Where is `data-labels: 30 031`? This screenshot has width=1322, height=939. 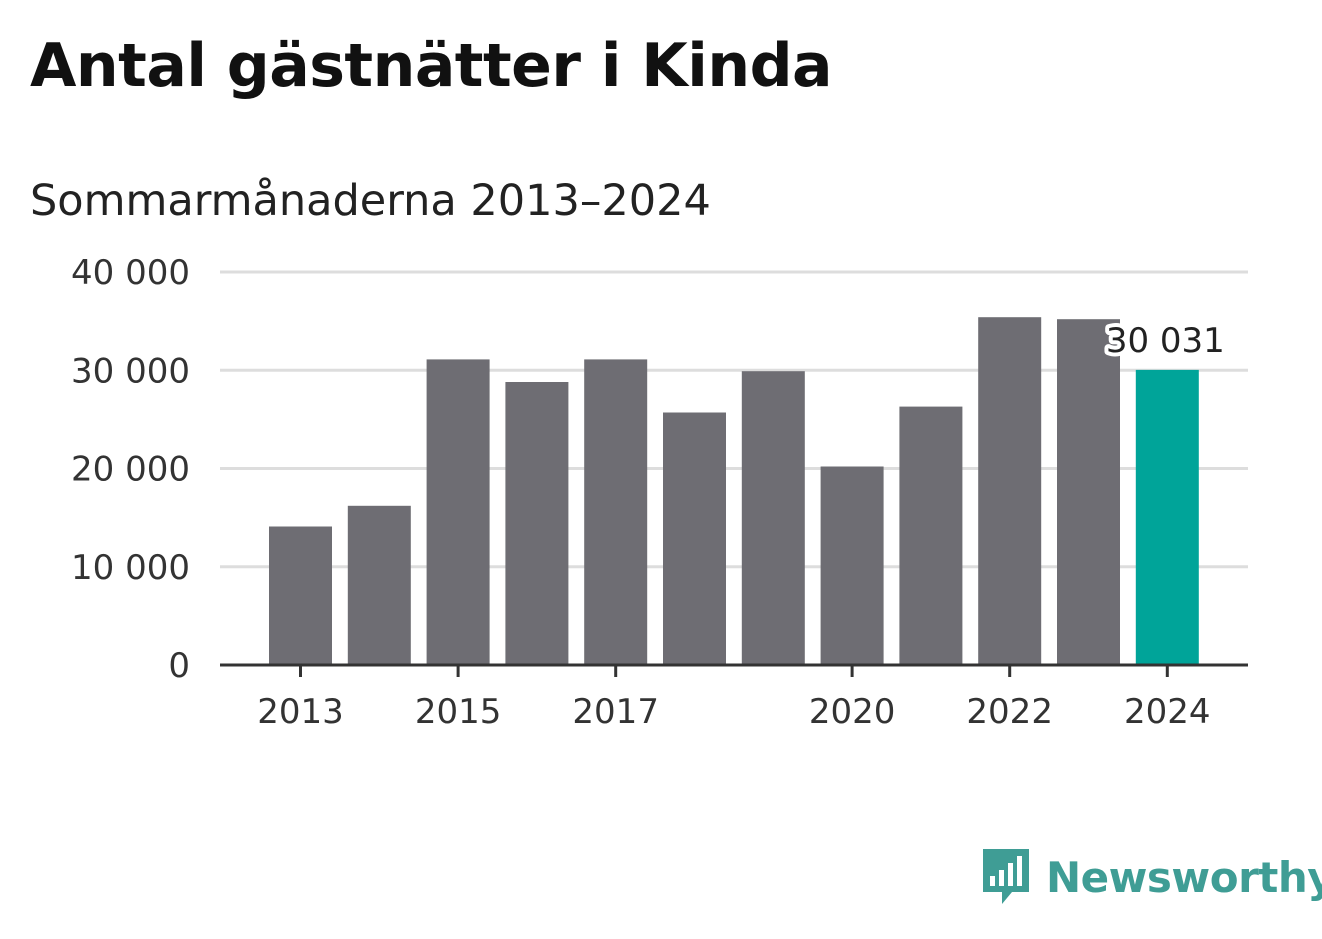
data-labels: 30 031 is located at coordinates (1165, 341).